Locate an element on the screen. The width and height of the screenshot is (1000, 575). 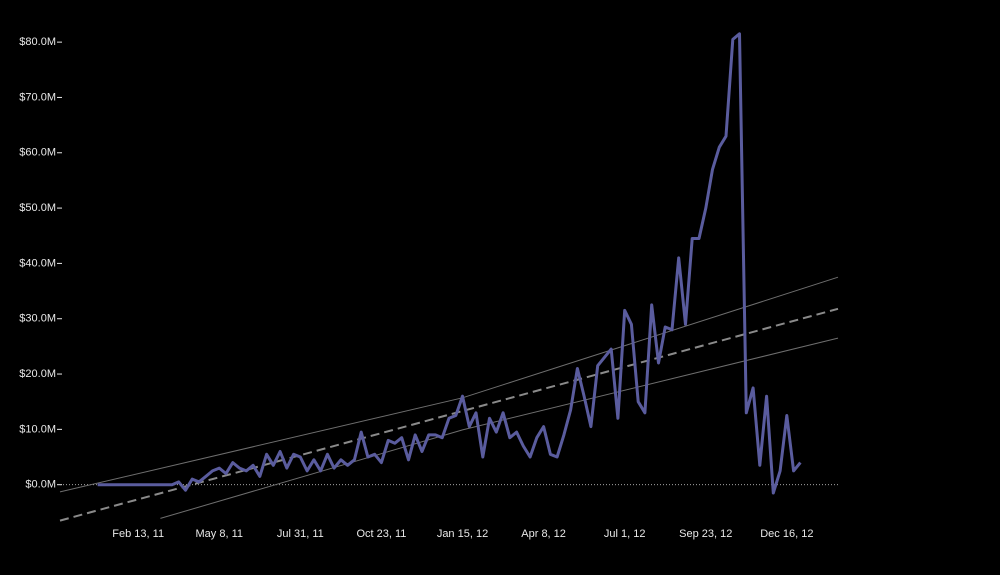
y-tick-label: $0.0M is located at coordinates (40, 485).